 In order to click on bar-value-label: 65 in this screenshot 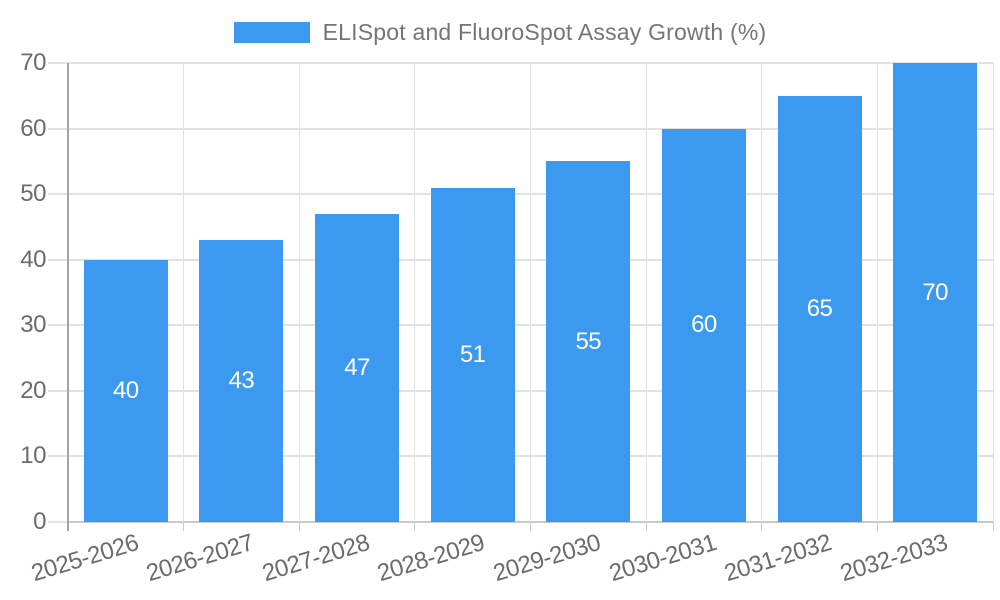, I will do `click(819, 308)`.